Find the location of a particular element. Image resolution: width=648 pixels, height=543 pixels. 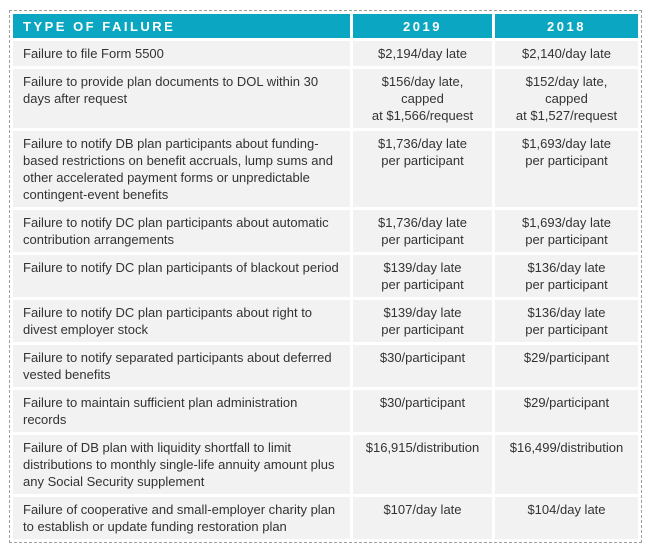

value-2019-cell: $156/day late, capped at $1,566/request is located at coordinates (422, 98).